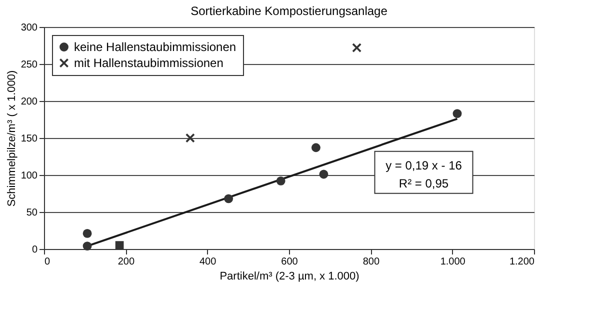 The width and height of the screenshot is (600, 325). What do you see at coordinates (35, 250) in the screenshot?
I see `y-tick-label: 0` at bounding box center [35, 250].